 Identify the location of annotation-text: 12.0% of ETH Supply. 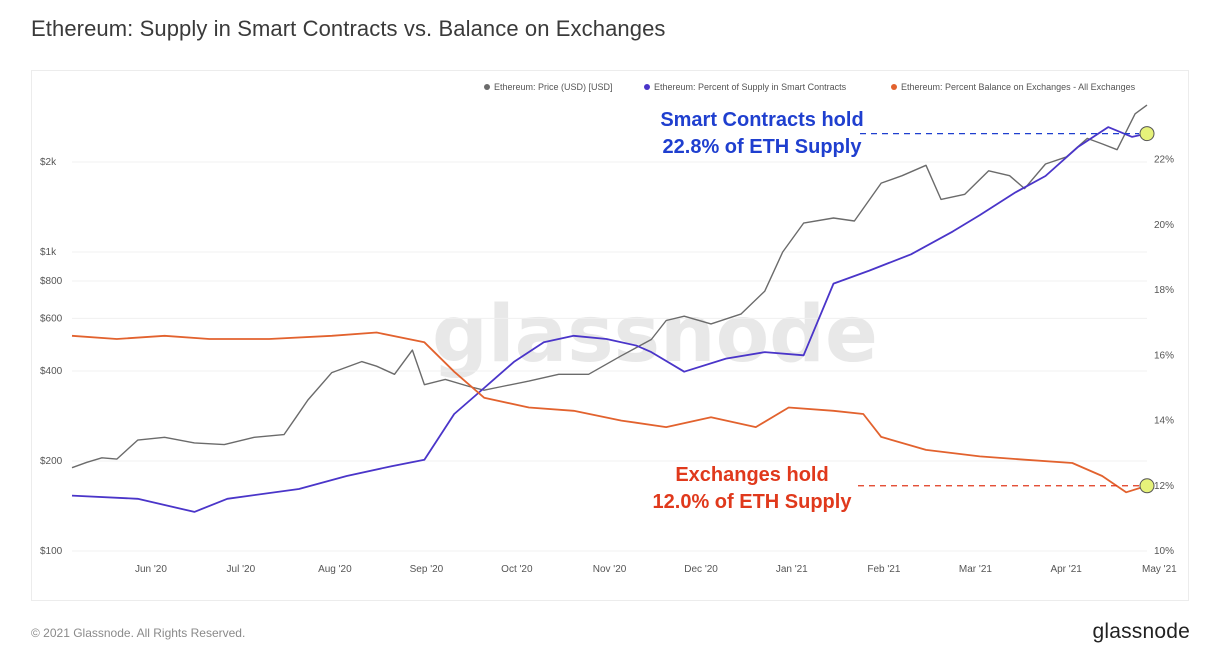
(753, 502).